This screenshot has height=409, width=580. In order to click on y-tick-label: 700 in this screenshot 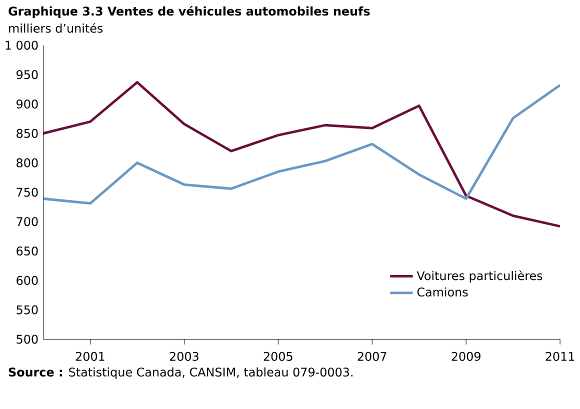, I will do `click(27, 221)`.